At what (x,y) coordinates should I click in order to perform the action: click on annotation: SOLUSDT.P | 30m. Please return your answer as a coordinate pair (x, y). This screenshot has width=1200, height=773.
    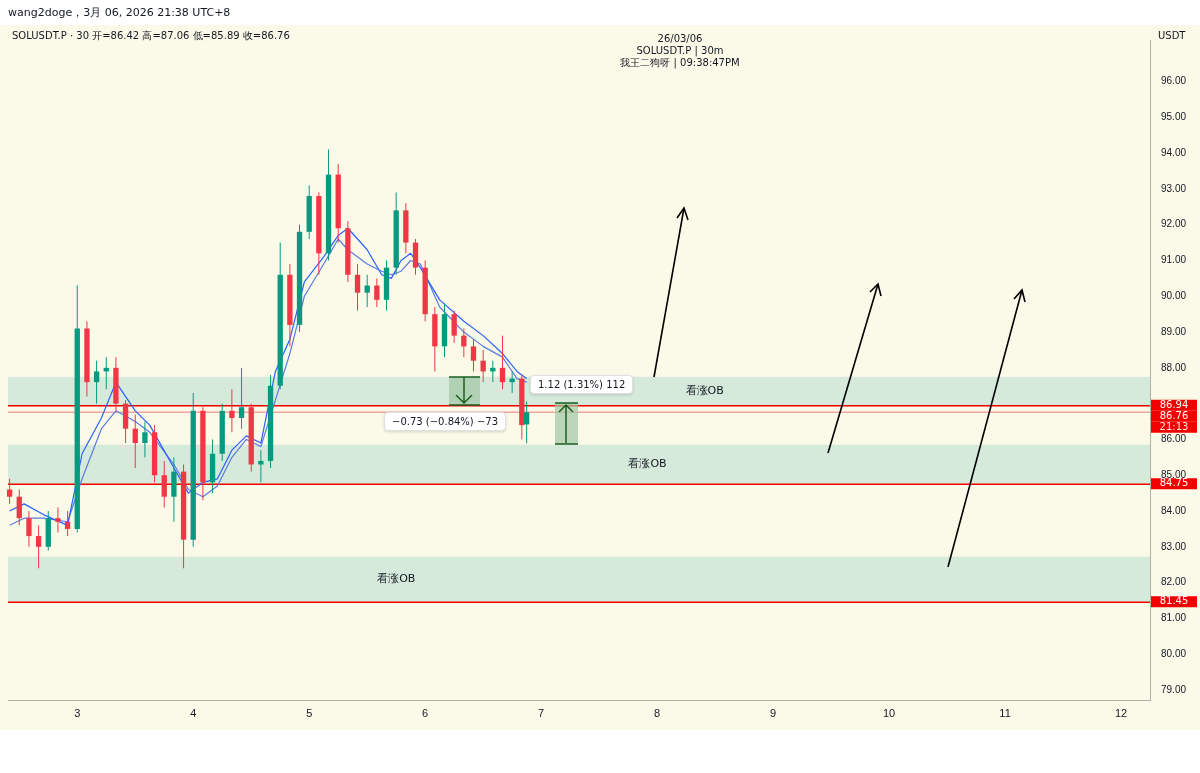
    Looking at the image, I should click on (680, 51).